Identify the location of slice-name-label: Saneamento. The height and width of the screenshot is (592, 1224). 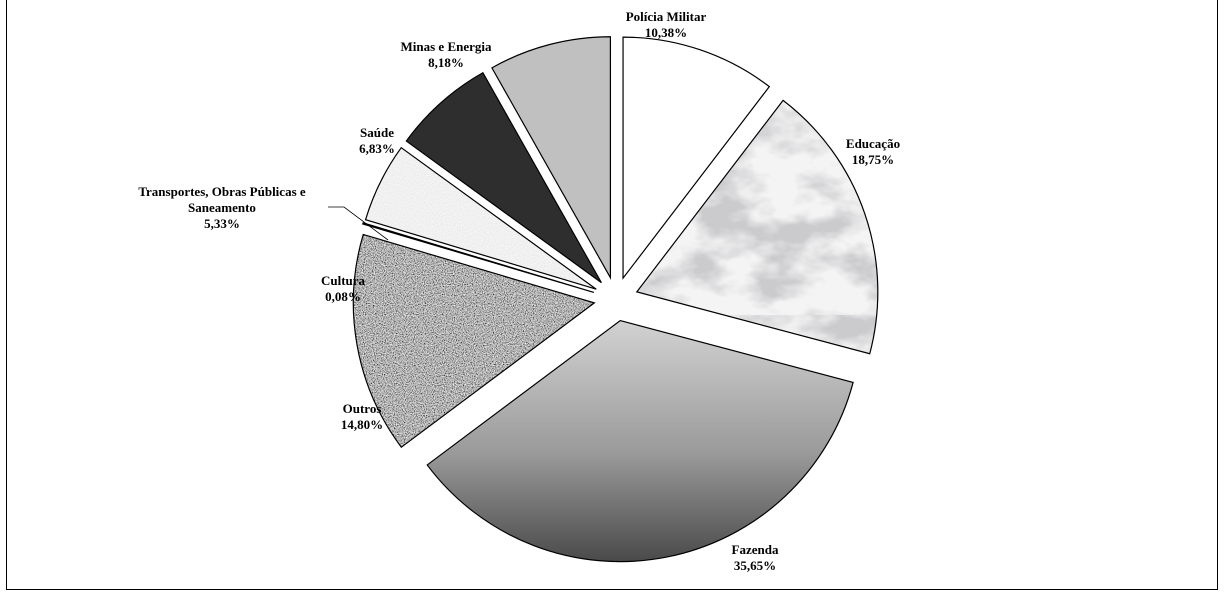
(222, 207).